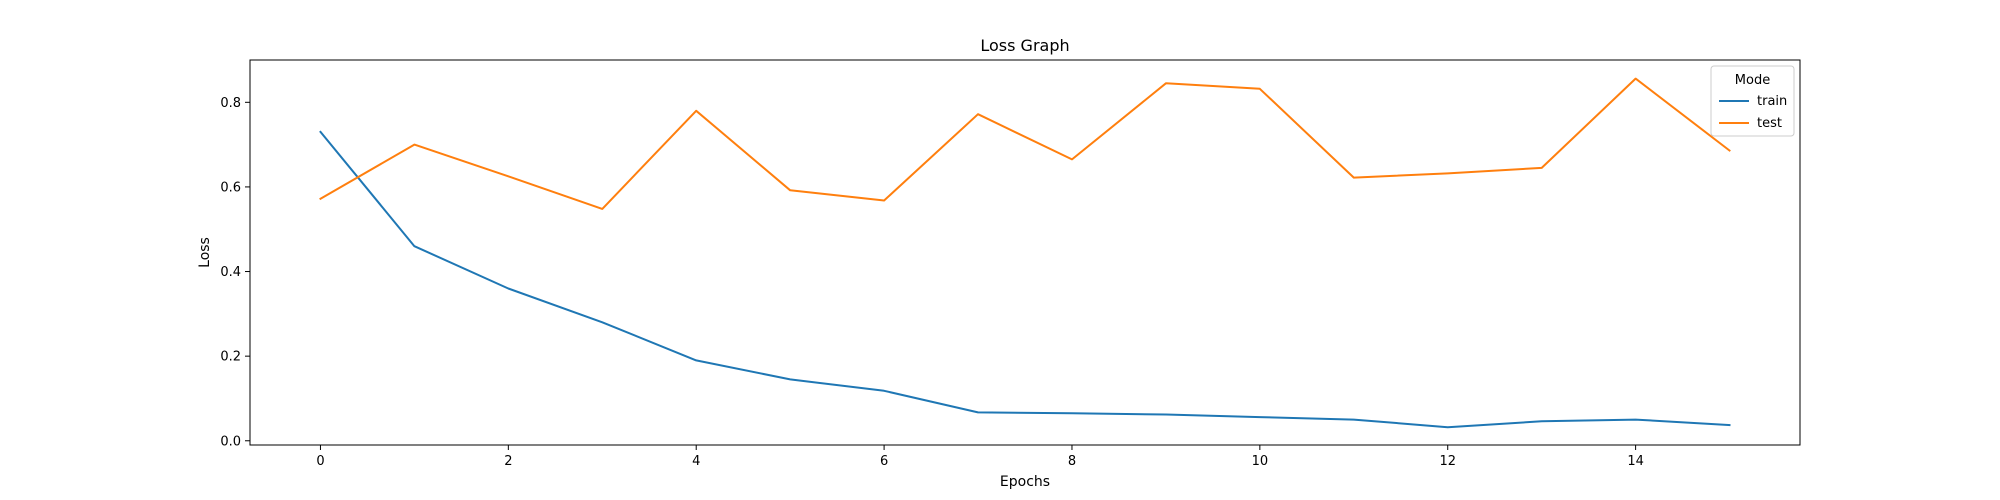 The image size is (2000, 500). I want to click on x-tick-label: 0, so click(320, 461).